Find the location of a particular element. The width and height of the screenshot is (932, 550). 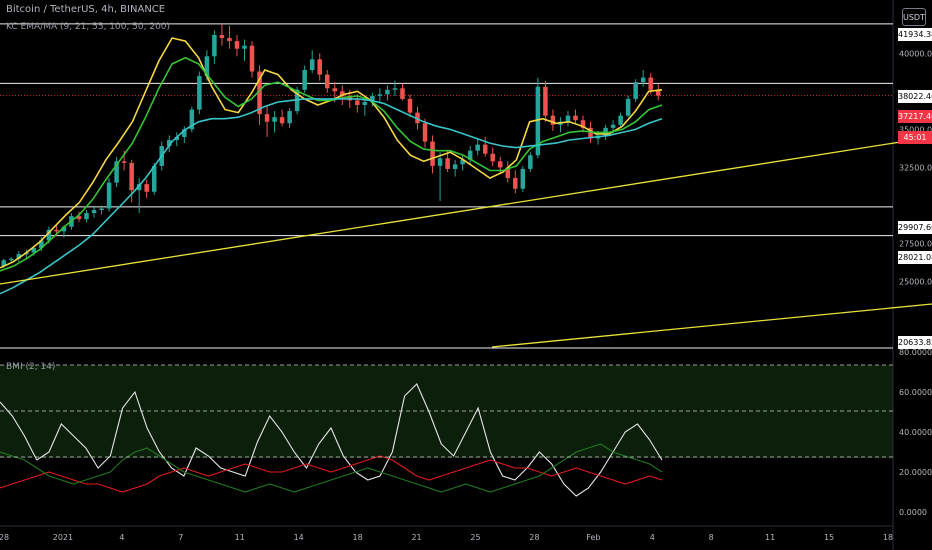

x-tick-label: 21 is located at coordinates (416, 537).